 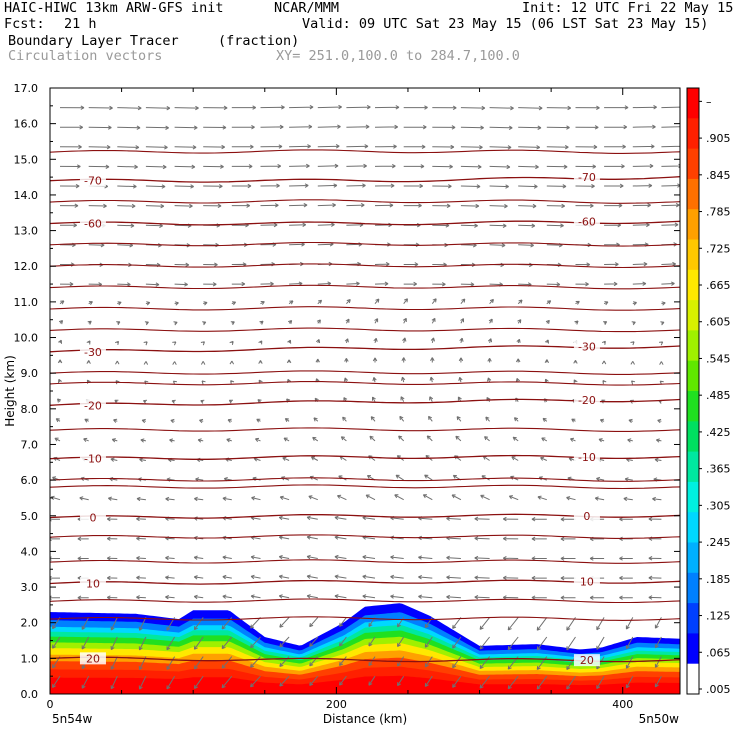 What do you see at coordinates (30, 623) in the screenshot?
I see `y-tick-label: 2.0` at bounding box center [30, 623].